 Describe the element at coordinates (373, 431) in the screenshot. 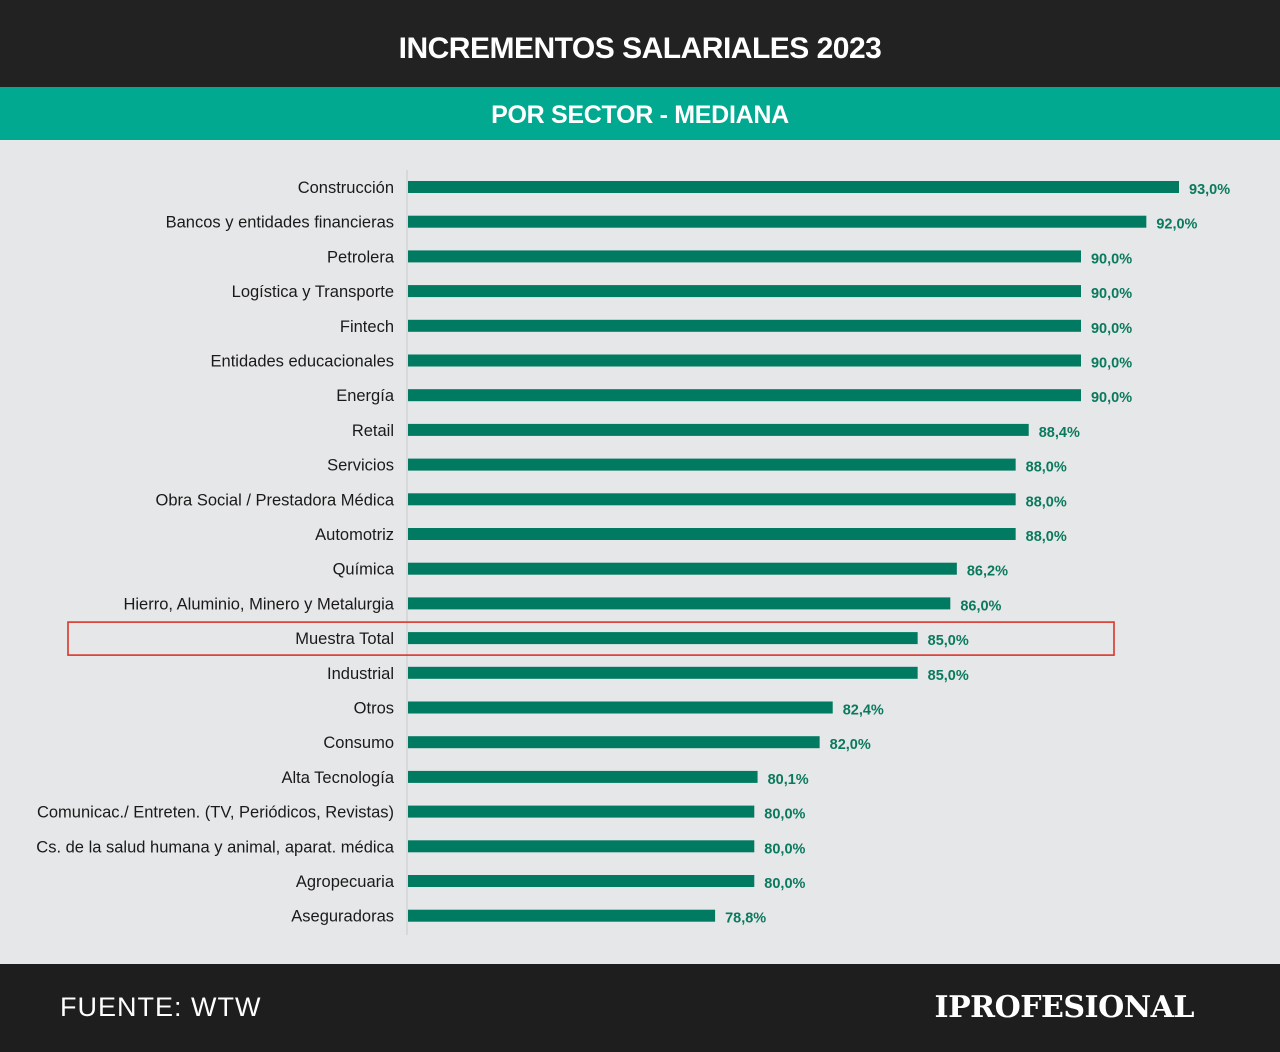

I see `category-label: Retail` at that location.